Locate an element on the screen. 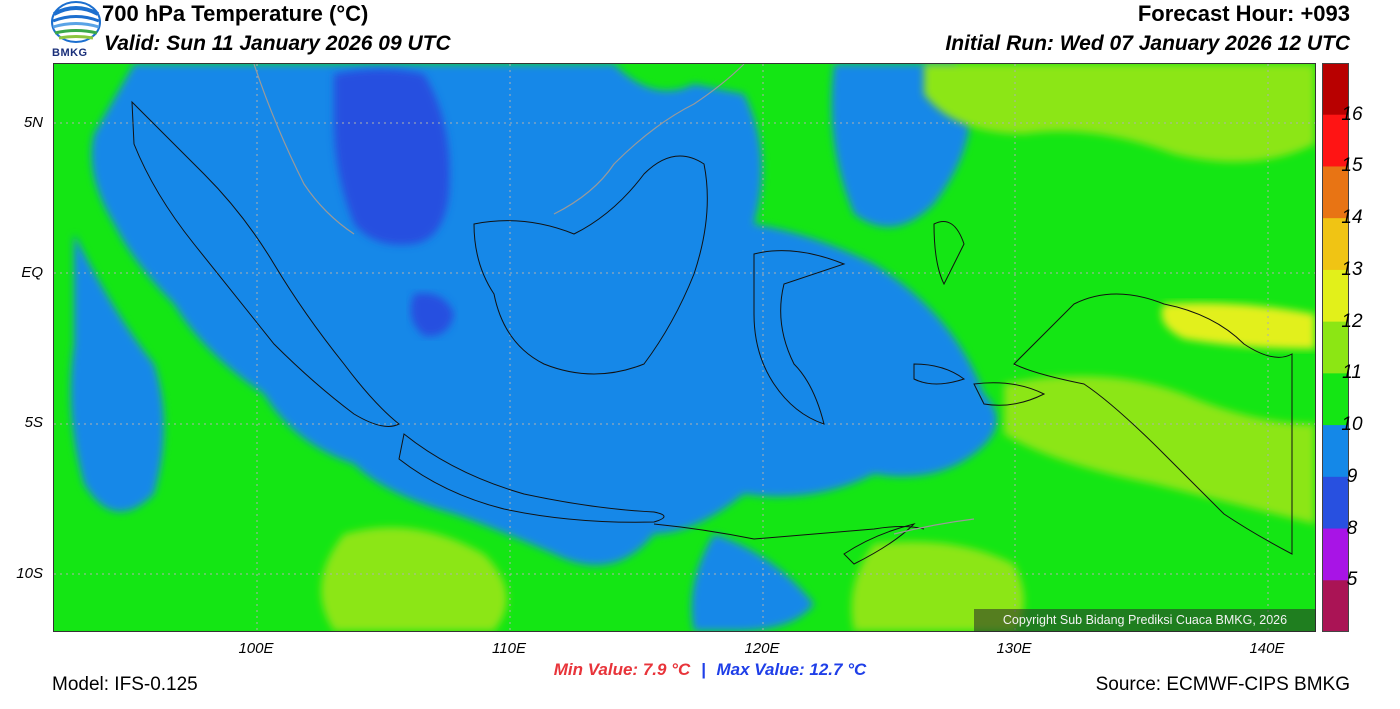  logo-text: BMKG is located at coordinates (70, 53).